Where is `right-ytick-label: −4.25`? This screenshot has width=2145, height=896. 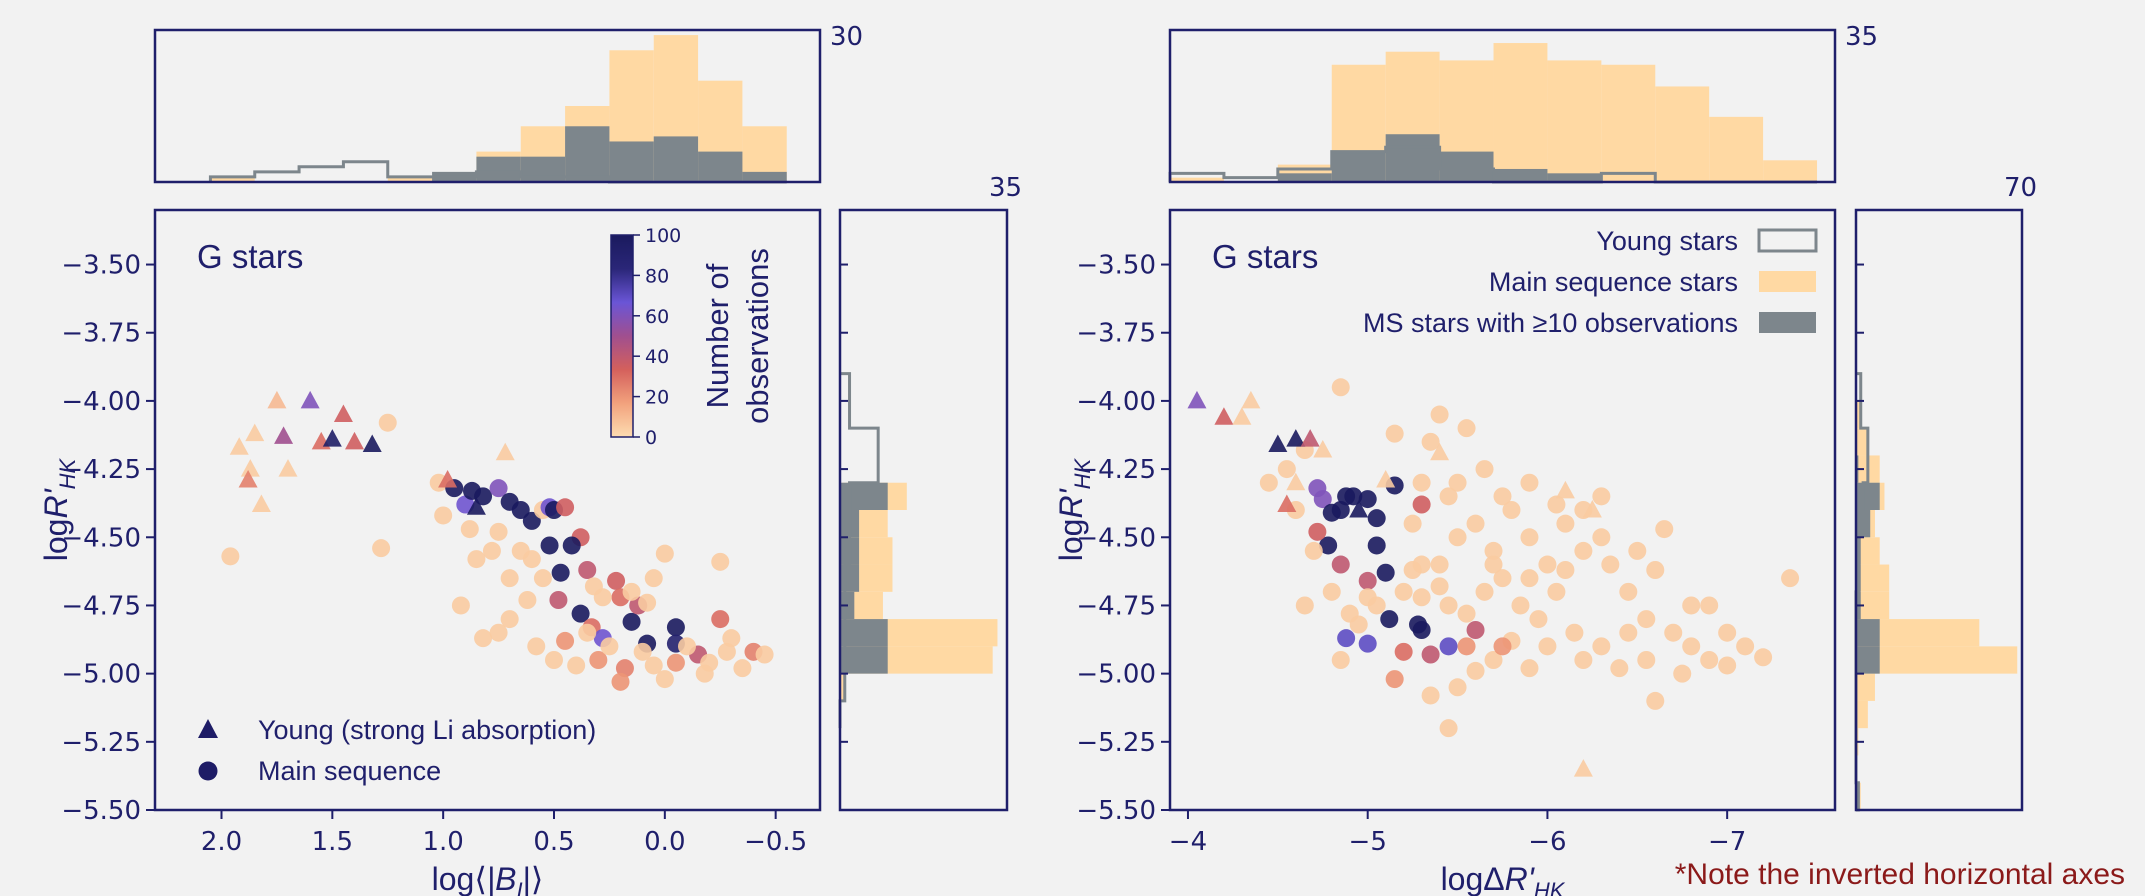 right-ytick-label: −4.25 is located at coordinates (1116, 470).